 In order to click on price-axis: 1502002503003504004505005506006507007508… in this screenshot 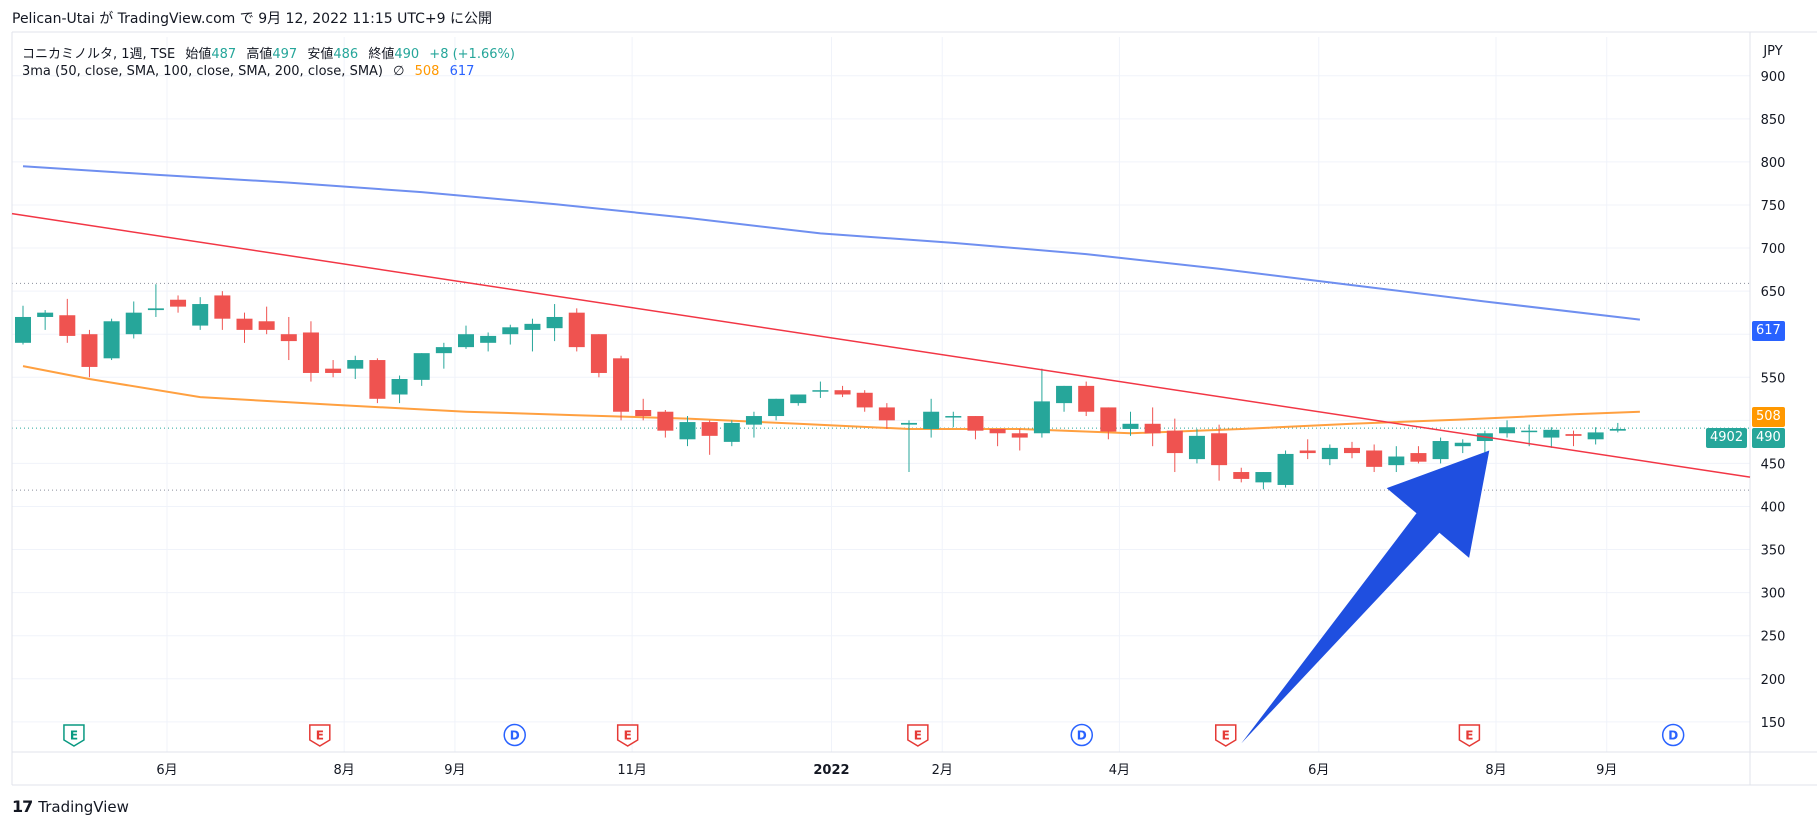, I will do `click(1773, 400)`.